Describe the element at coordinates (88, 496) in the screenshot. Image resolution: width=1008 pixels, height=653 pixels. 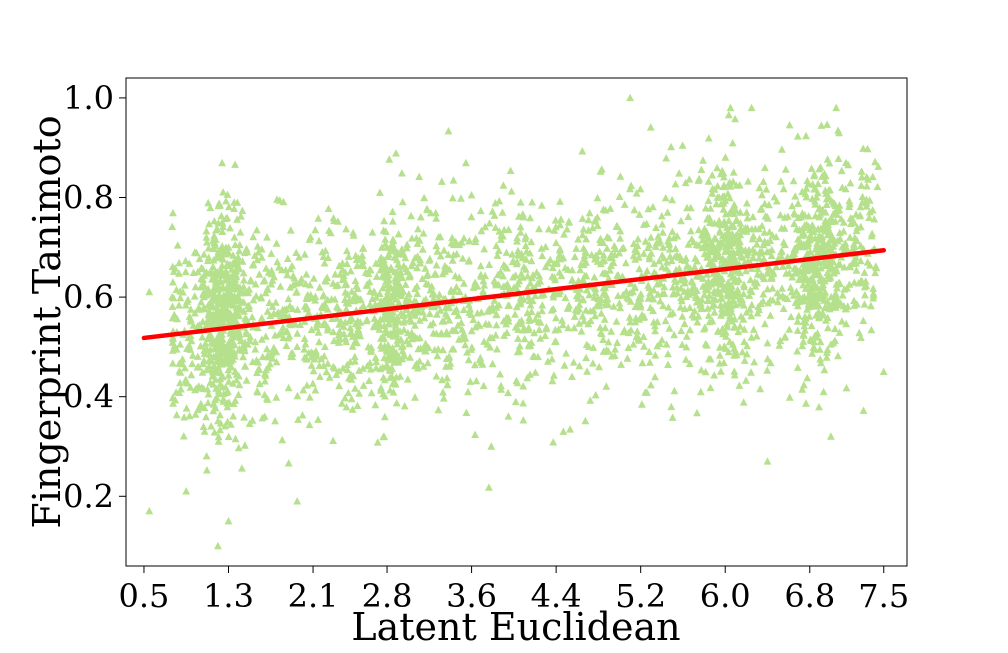
I see `y-tick-label: 0.2` at that location.